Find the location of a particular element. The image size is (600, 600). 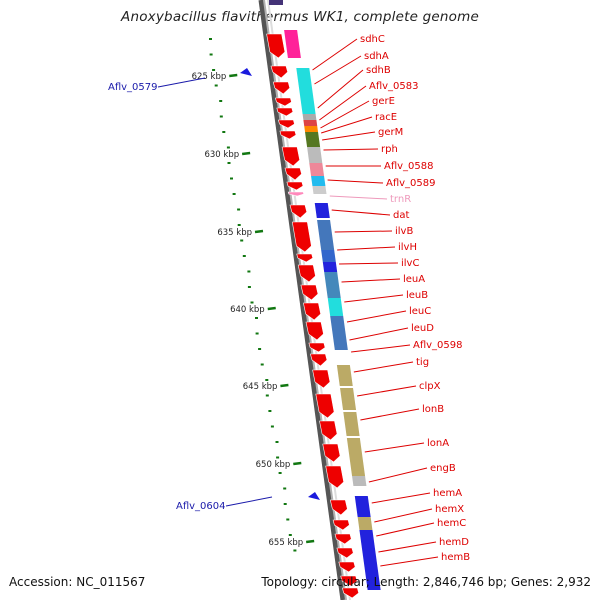

backbone-line is located at coordinates (302, 300).